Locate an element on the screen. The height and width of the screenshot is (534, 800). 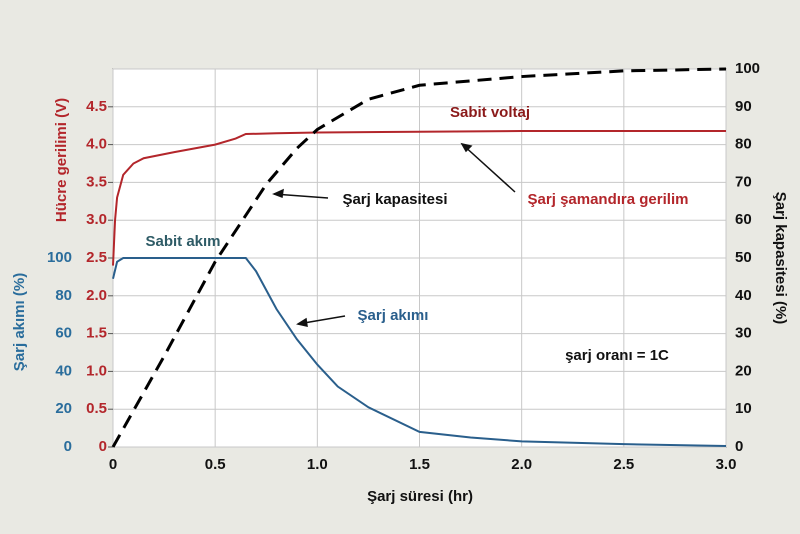
y-tick-label: 2.0 is located at coordinates (96, 295).